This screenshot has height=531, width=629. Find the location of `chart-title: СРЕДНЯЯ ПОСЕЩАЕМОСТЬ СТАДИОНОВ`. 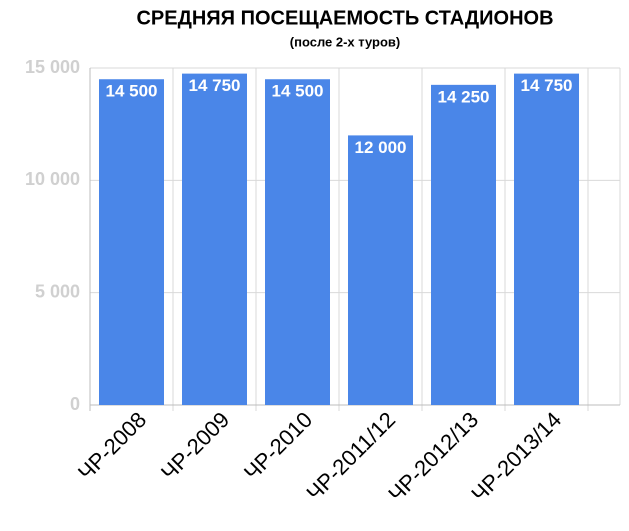

chart-title: СРЕДНЯЯ ПОСЕЩАЕМОСТЬ СТАДИОНОВ is located at coordinates (344, 18).